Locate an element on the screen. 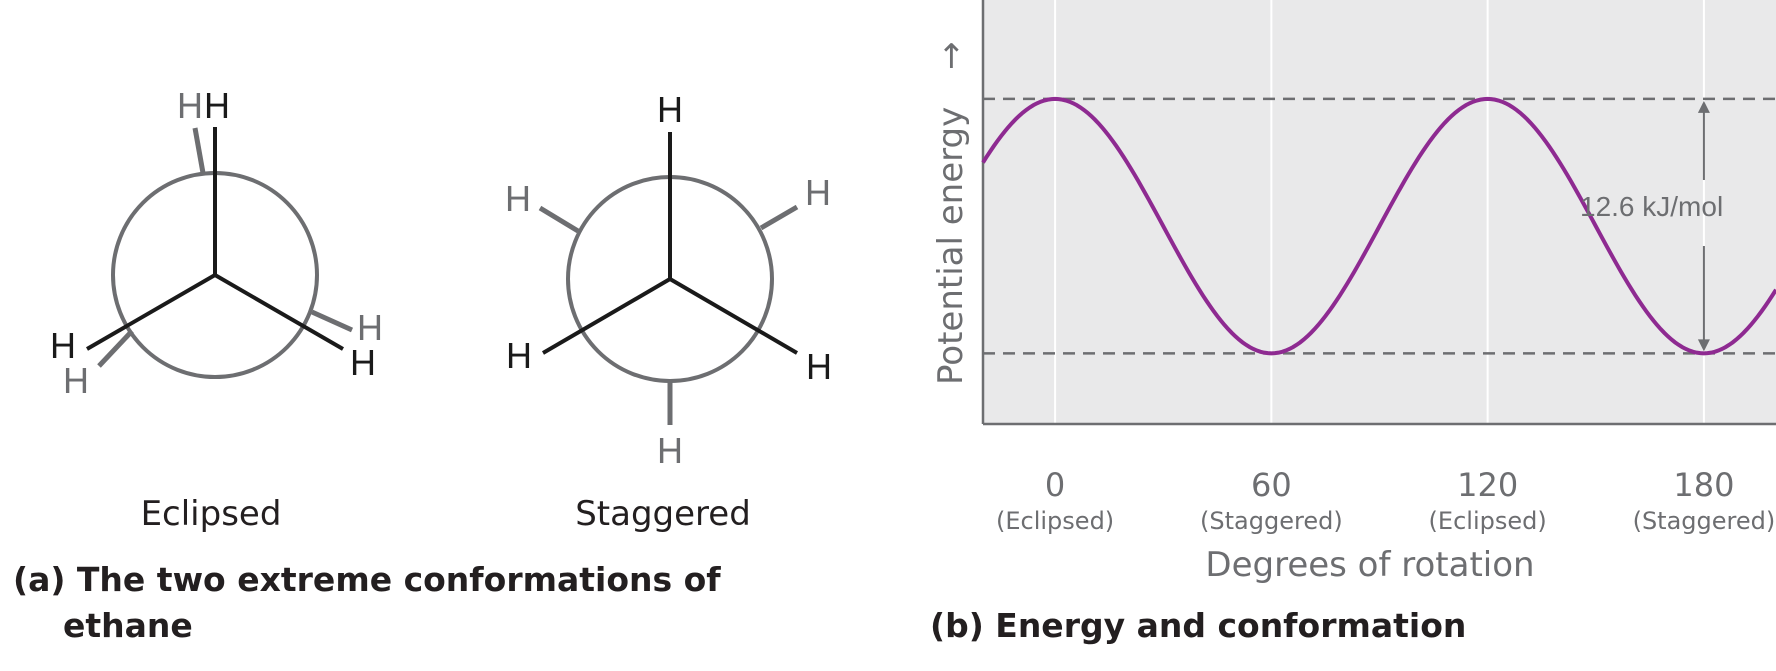 This screenshot has width=1776, height=671. barrier-arrowhead-down-icon is located at coordinates (1703, 345).